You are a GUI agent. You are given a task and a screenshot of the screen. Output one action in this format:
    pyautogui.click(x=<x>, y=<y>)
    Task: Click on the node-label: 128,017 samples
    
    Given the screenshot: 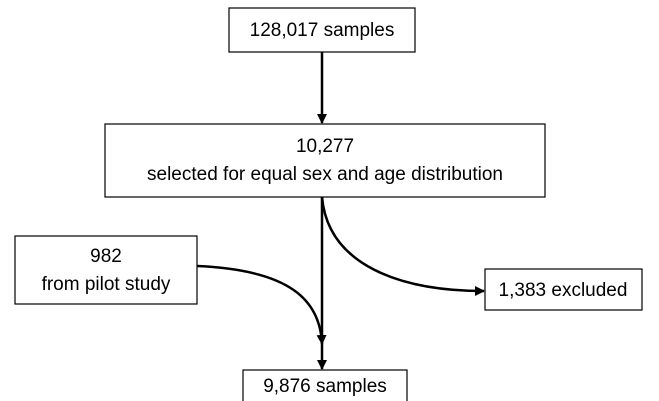 What is the action you would take?
    pyautogui.click(x=322, y=30)
    